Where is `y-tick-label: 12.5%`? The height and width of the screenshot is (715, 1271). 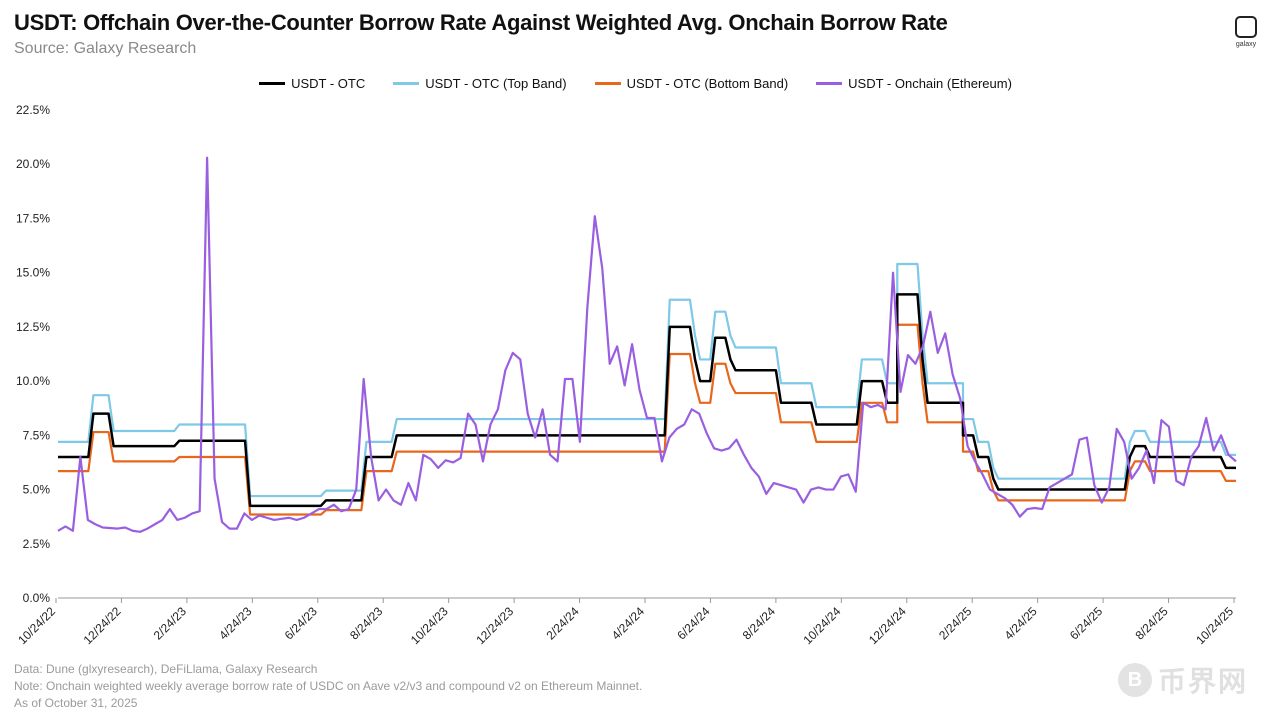
y-tick-label: 12.5% is located at coordinates (33, 327).